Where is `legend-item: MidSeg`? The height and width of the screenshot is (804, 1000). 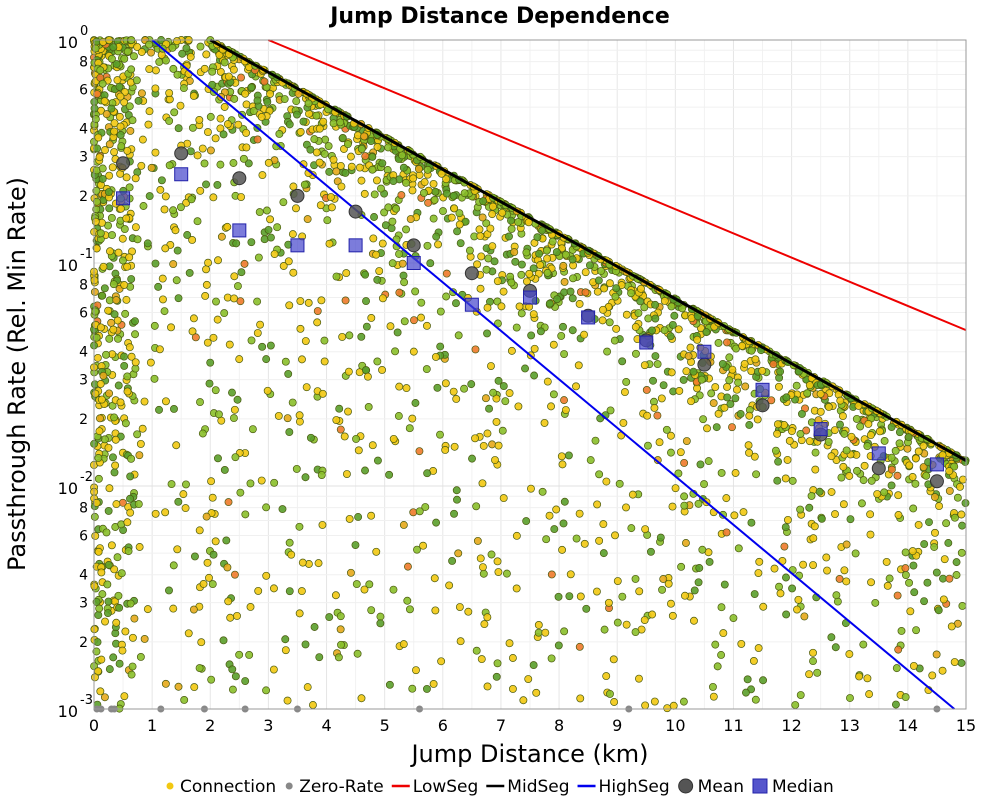 legend-item: MidSeg is located at coordinates (528, 787).